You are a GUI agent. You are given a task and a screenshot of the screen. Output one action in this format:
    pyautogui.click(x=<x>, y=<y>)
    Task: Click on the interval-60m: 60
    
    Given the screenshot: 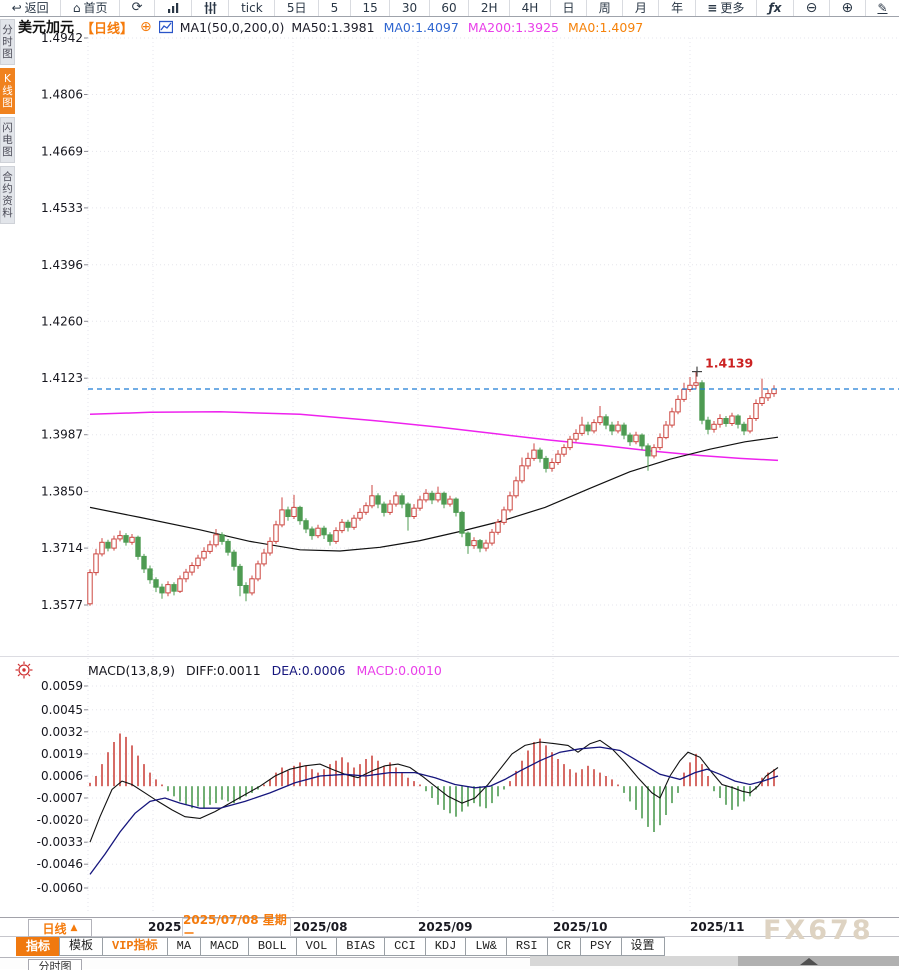 What is the action you would take?
    pyautogui.click(x=450, y=8)
    